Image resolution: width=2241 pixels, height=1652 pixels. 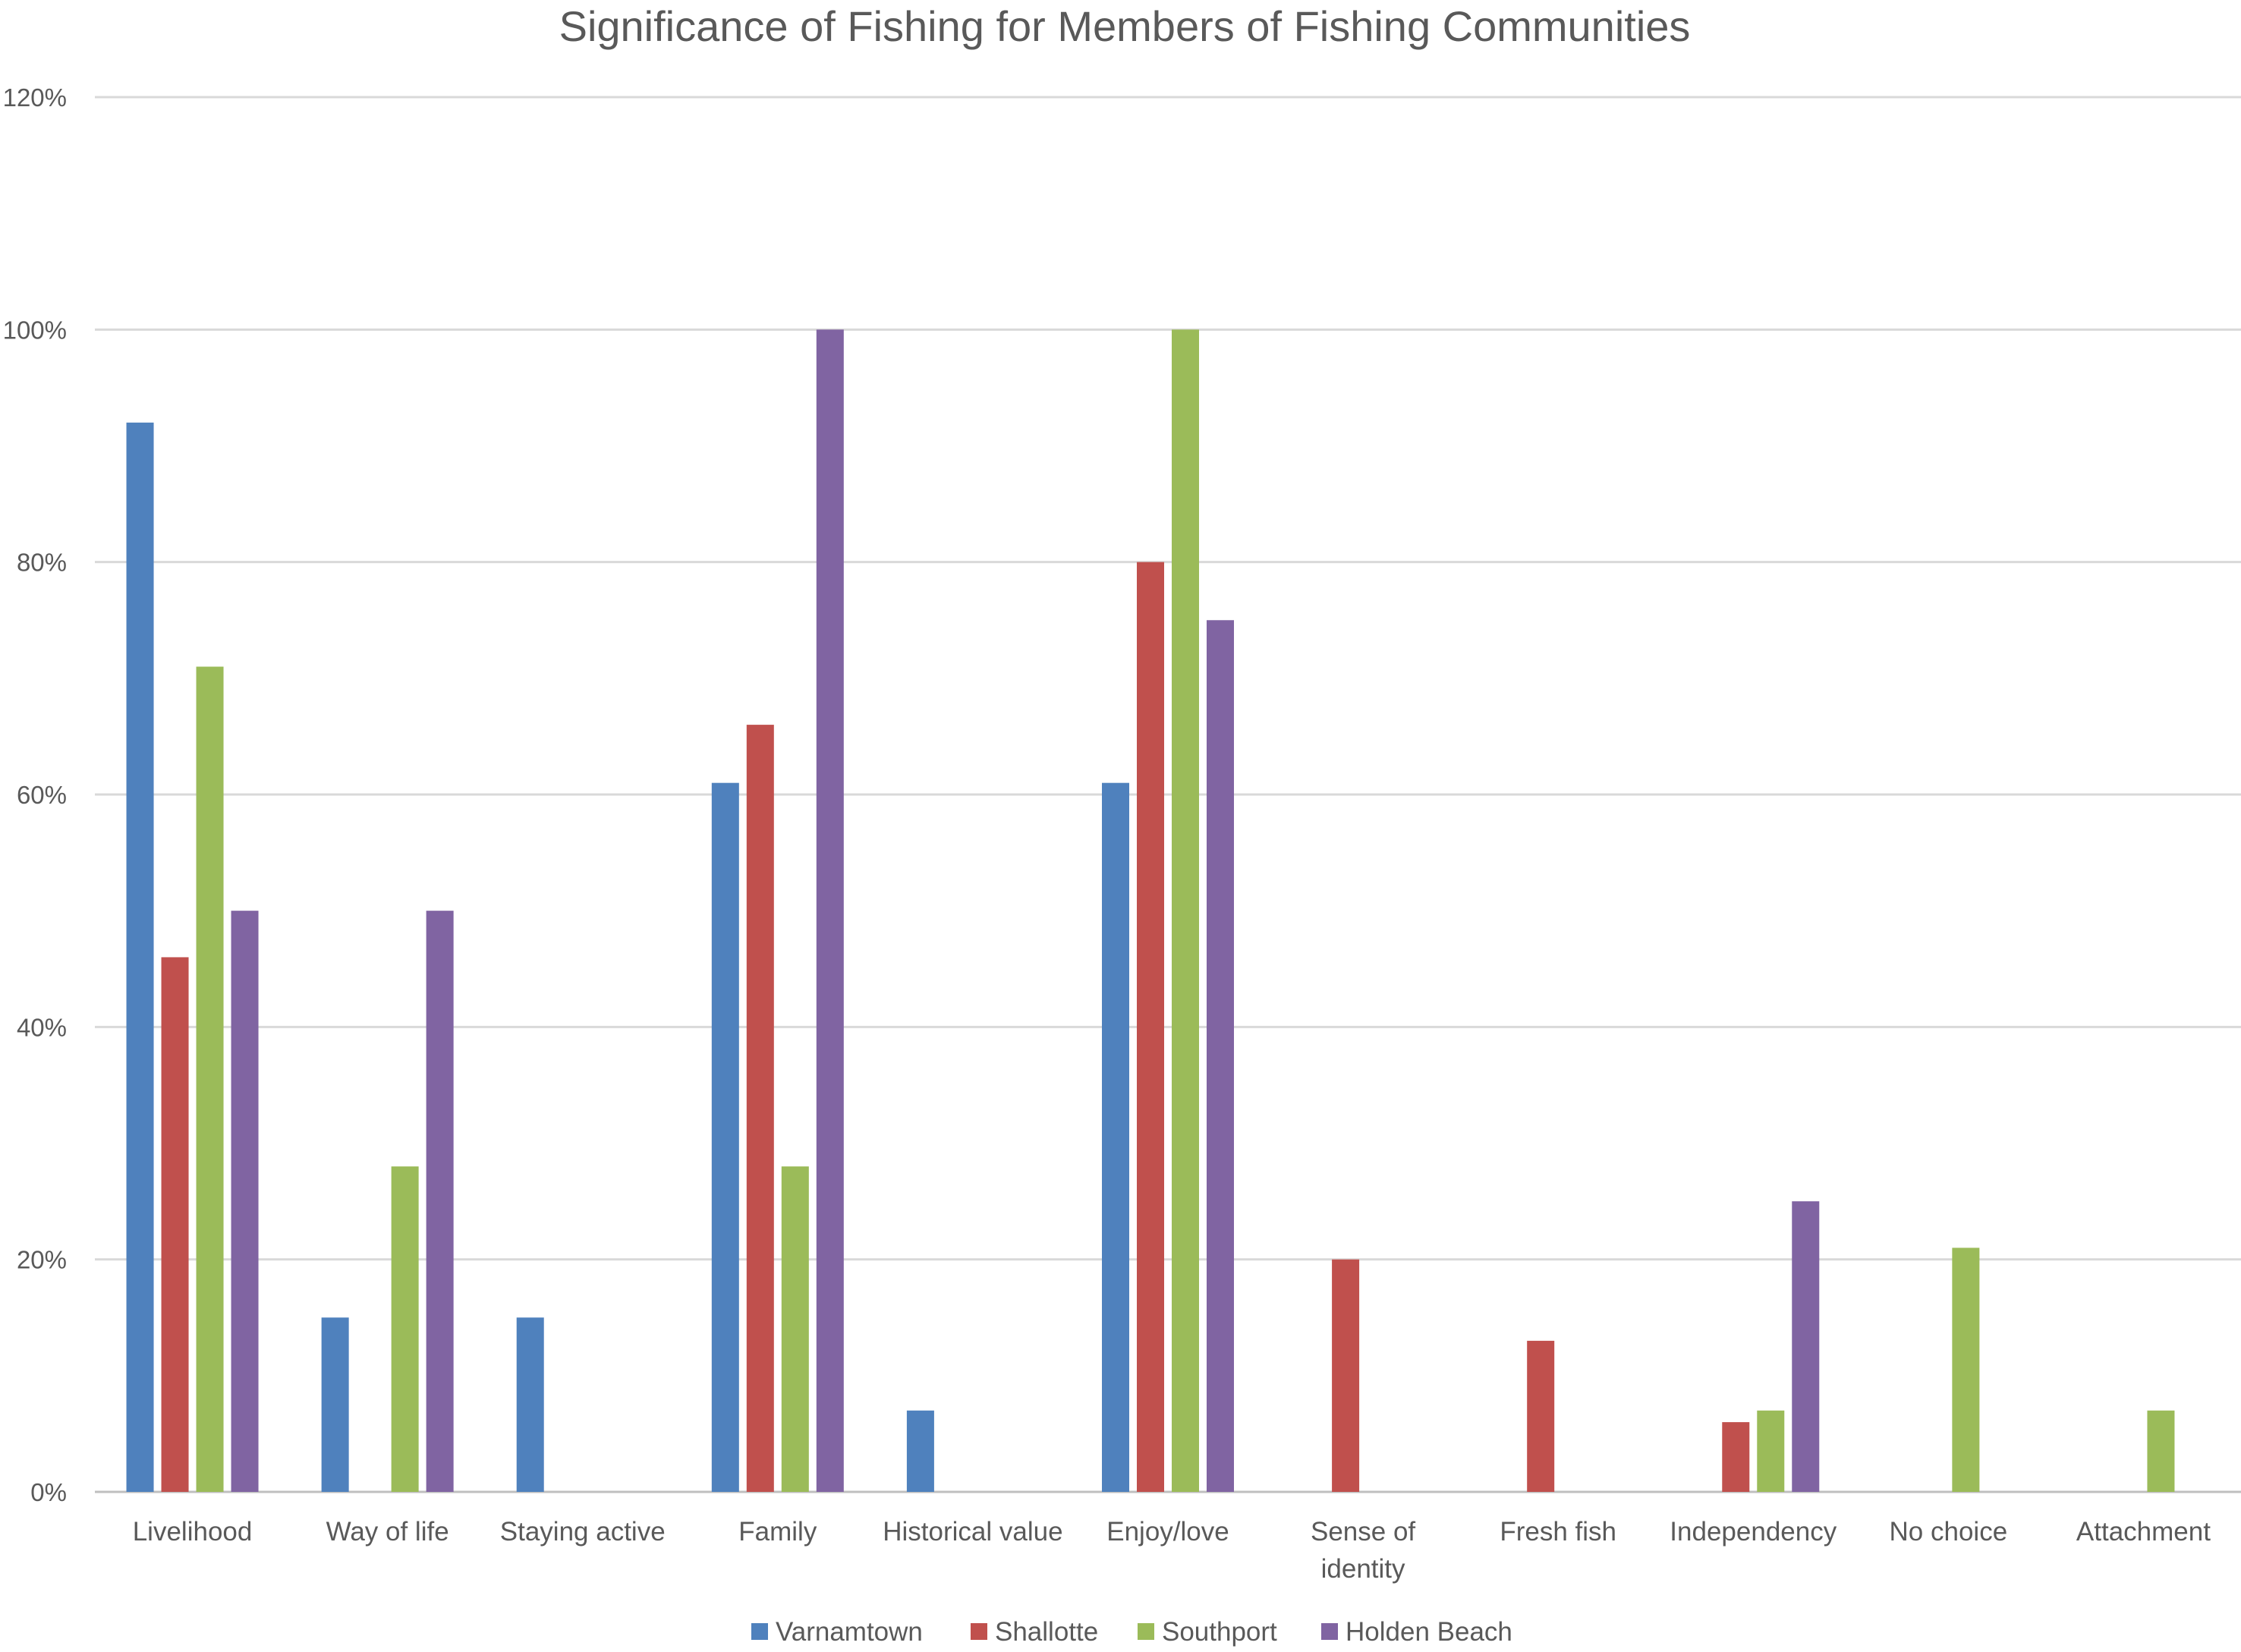 I want to click on x-category-label: Attachment, so click(x=2143, y=1532).